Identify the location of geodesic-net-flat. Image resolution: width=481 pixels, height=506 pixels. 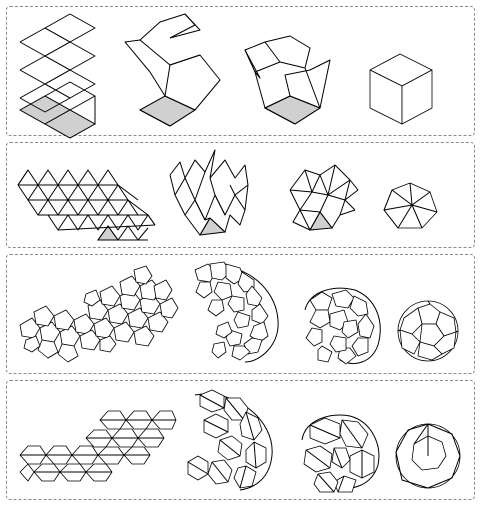
(98, 446).